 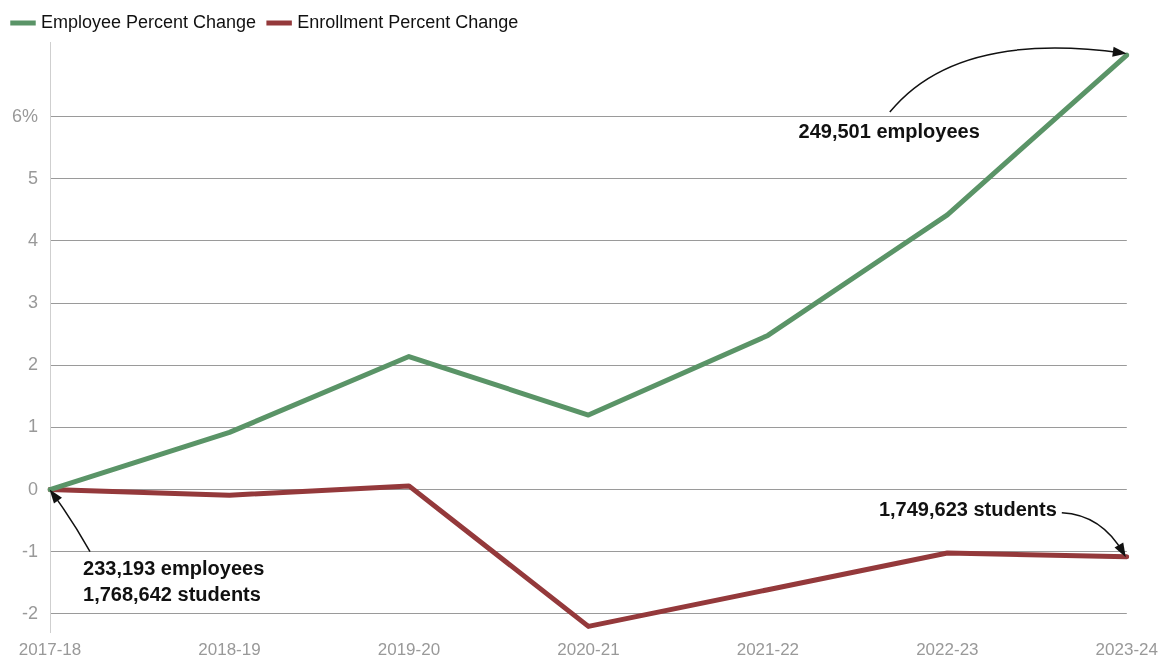 What do you see at coordinates (30, 612) in the screenshot?
I see `y-tick-label: -2` at bounding box center [30, 612].